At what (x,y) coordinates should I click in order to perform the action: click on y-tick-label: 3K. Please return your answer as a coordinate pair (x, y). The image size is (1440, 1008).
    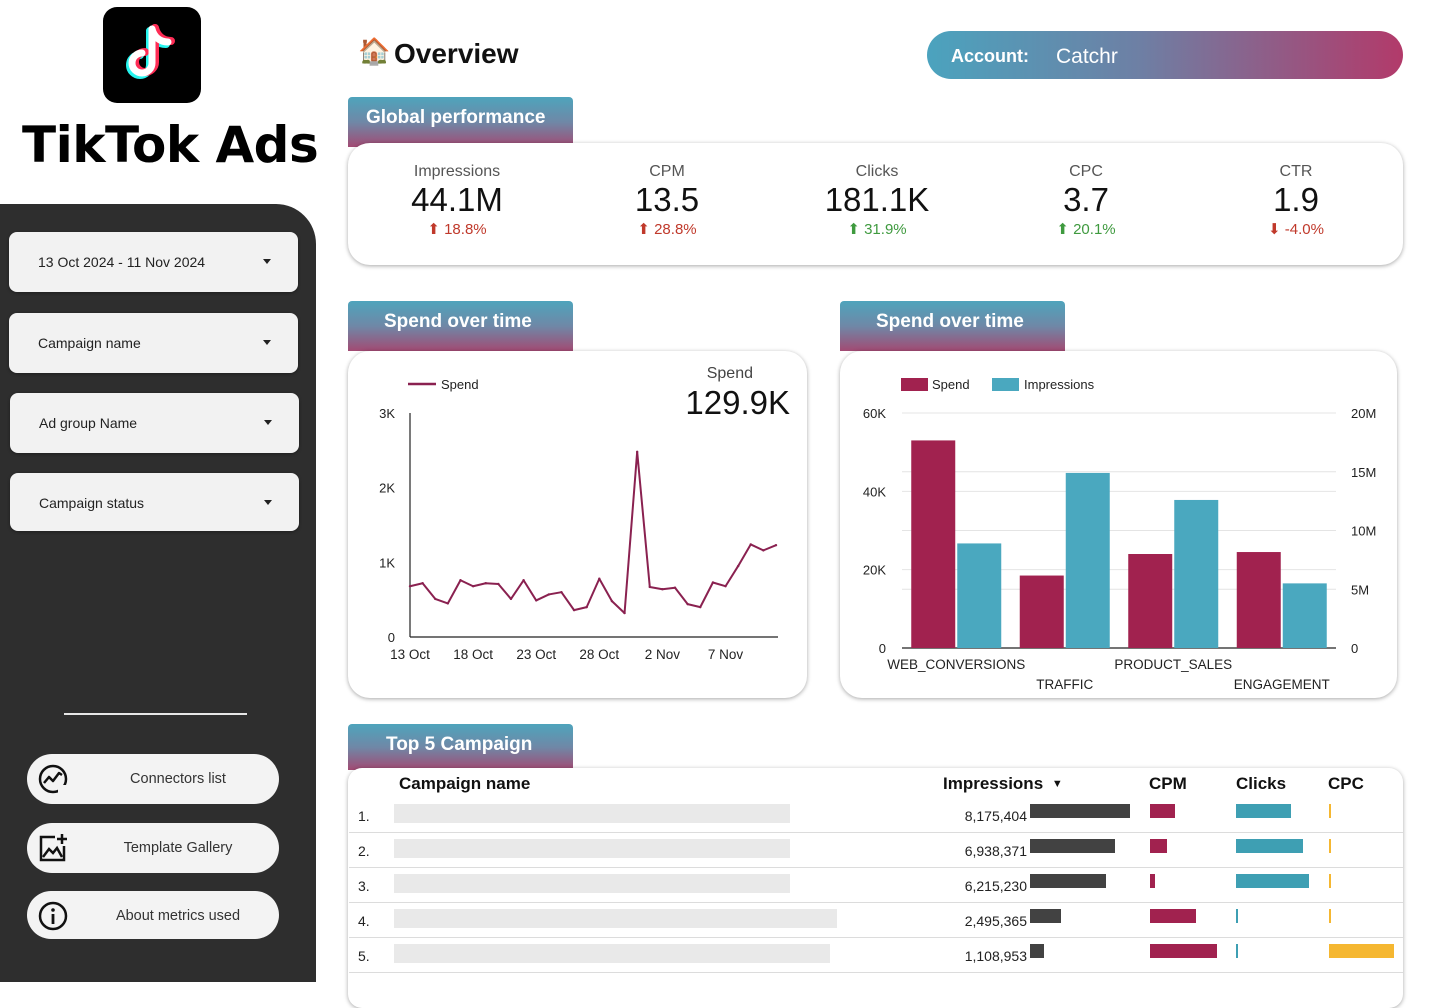
    Looking at the image, I should click on (387, 413).